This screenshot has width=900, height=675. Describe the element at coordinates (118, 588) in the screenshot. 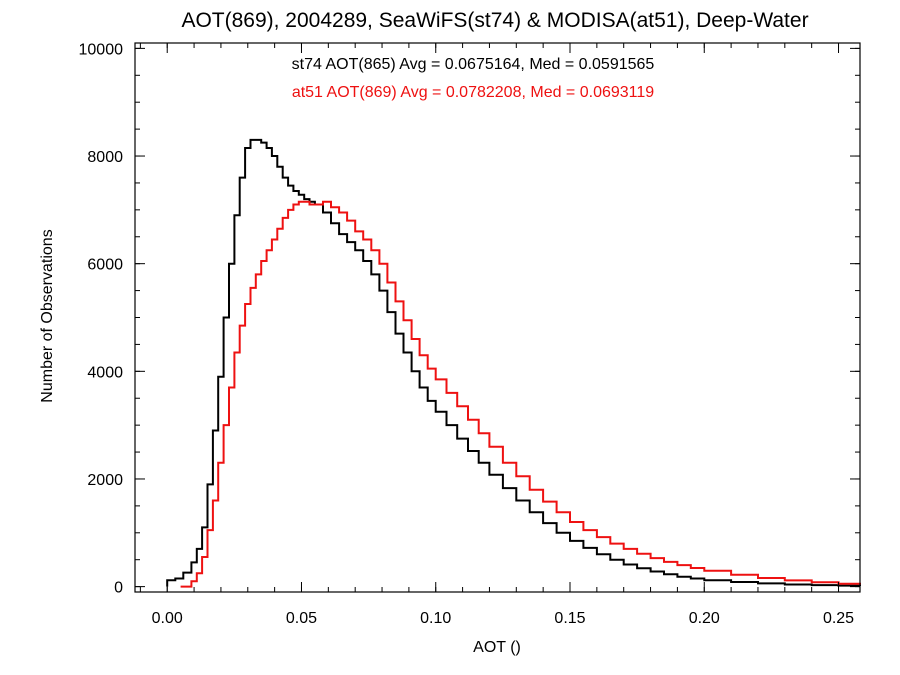

I see `y-tick-label: 0` at that location.